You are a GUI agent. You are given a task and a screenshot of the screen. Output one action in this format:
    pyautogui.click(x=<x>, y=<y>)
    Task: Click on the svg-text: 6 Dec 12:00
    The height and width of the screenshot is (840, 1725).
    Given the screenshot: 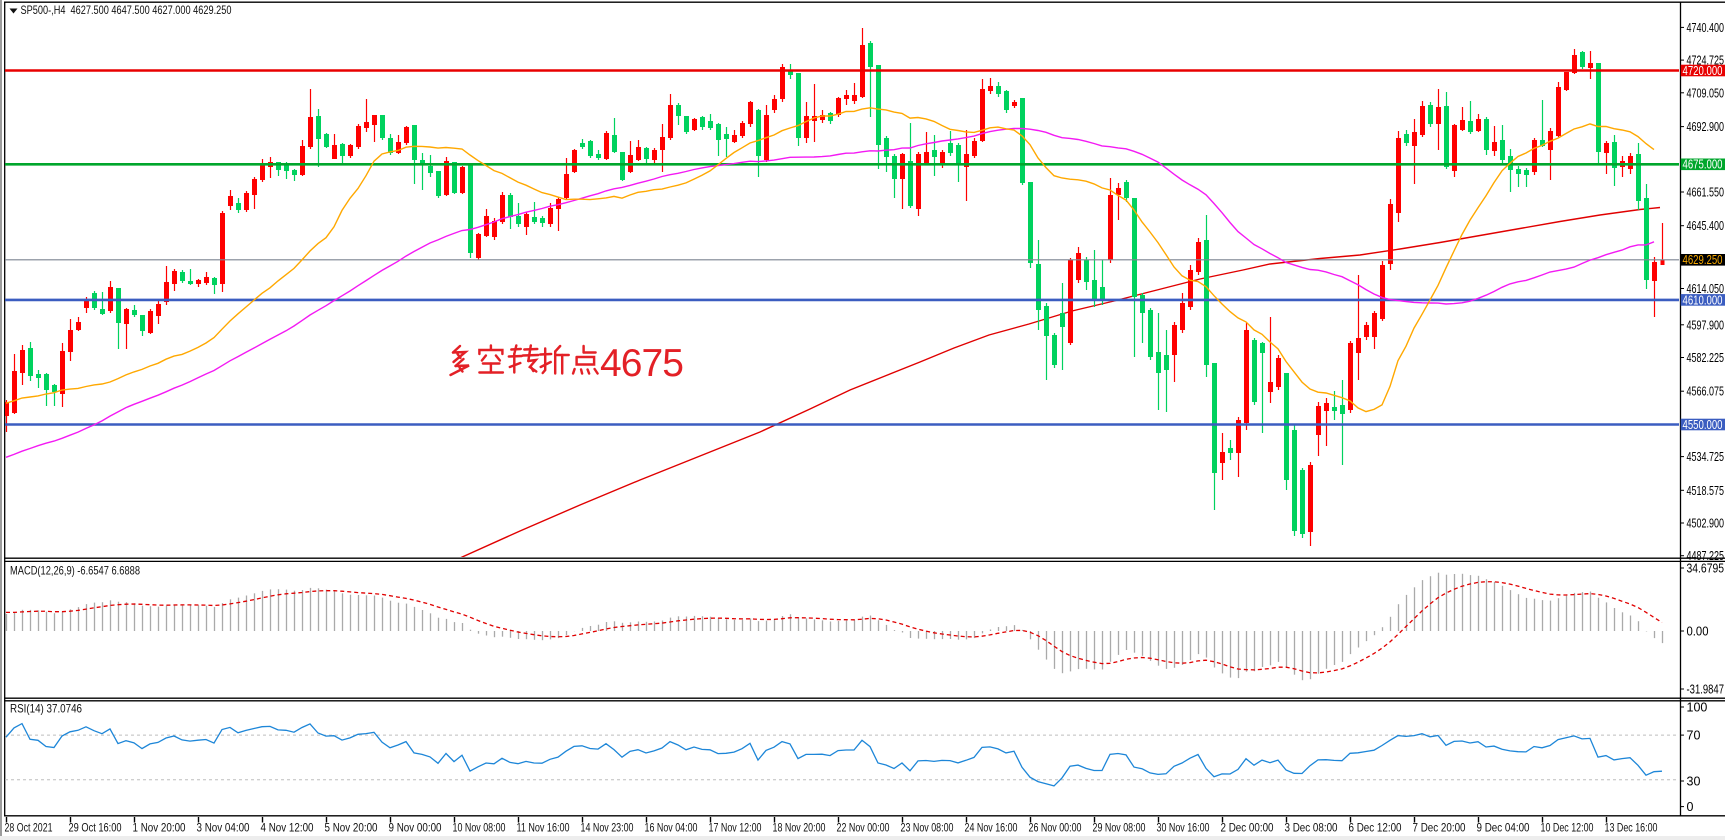 What is the action you would take?
    pyautogui.click(x=1375, y=828)
    